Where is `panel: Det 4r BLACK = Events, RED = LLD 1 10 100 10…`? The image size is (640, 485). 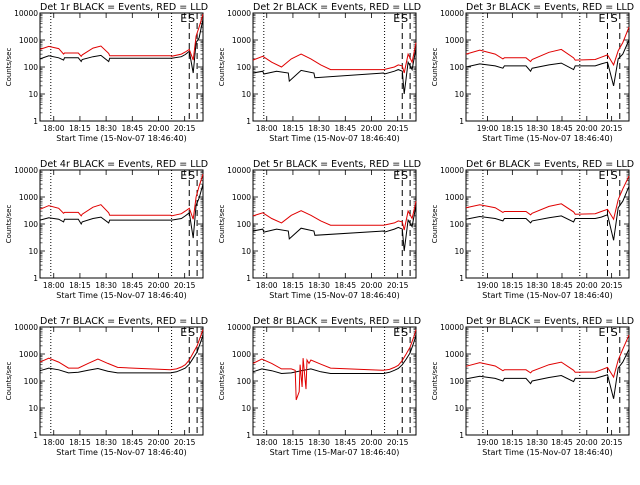 panel: Det 4r BLACK = Events, RED = LLD 1 10 100 10… is located at coordinates (106, 229).